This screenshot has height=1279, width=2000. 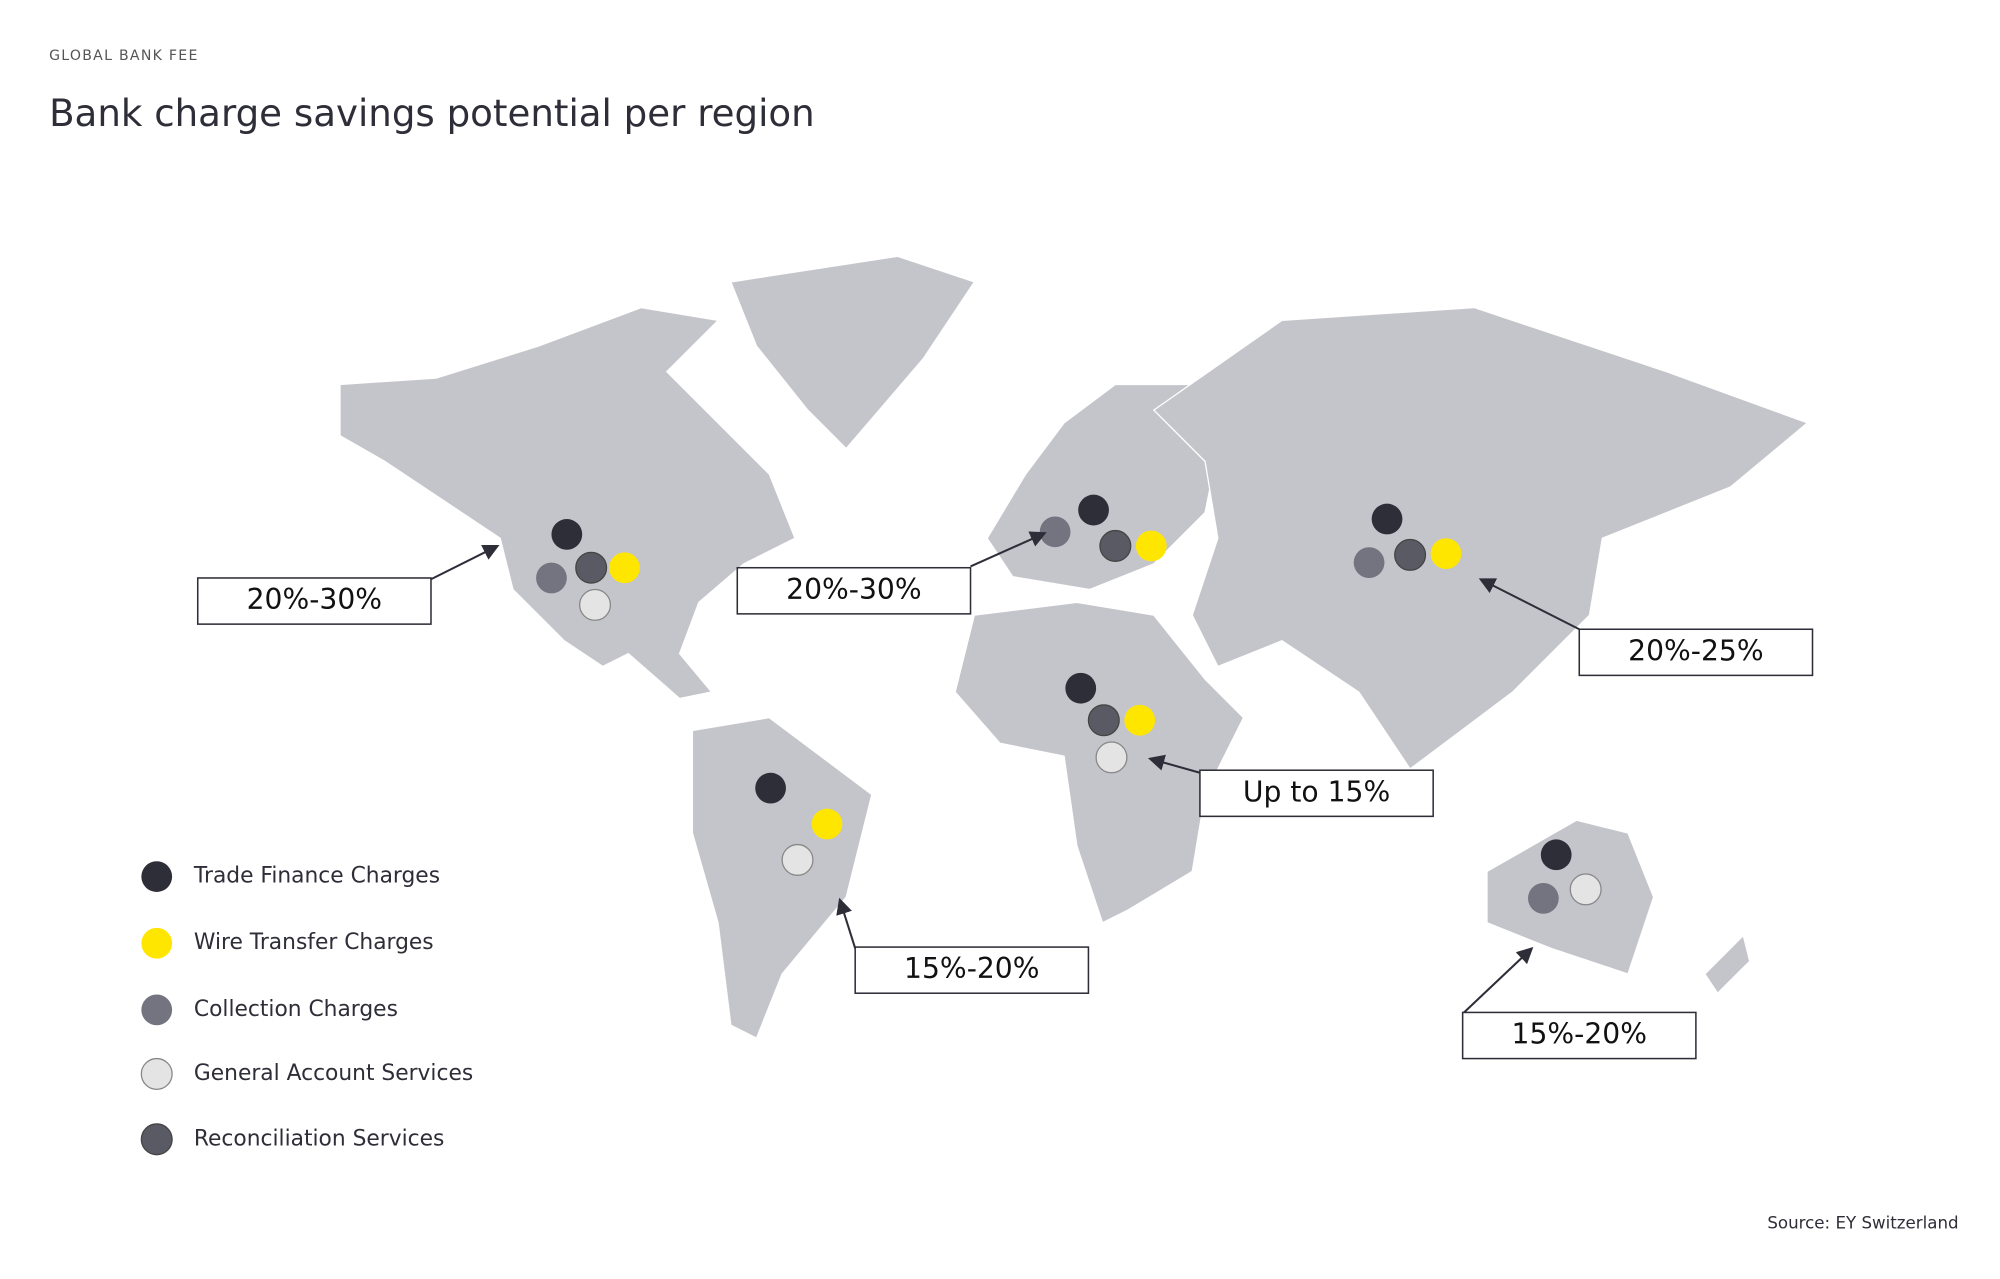 I want to click on kicker: GLOBAL BANK FEE, so click(x=124, y=56).